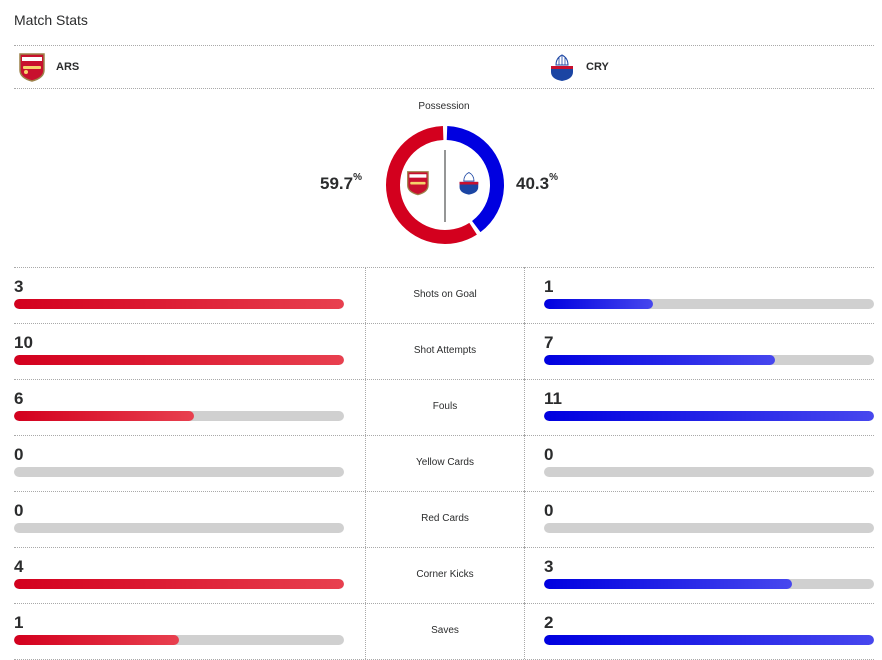 This screenshot has height=660, width=882. Describe the element at coordinates (19, 566) in the screenshot. I see `home-stat-value: 4` at that location.